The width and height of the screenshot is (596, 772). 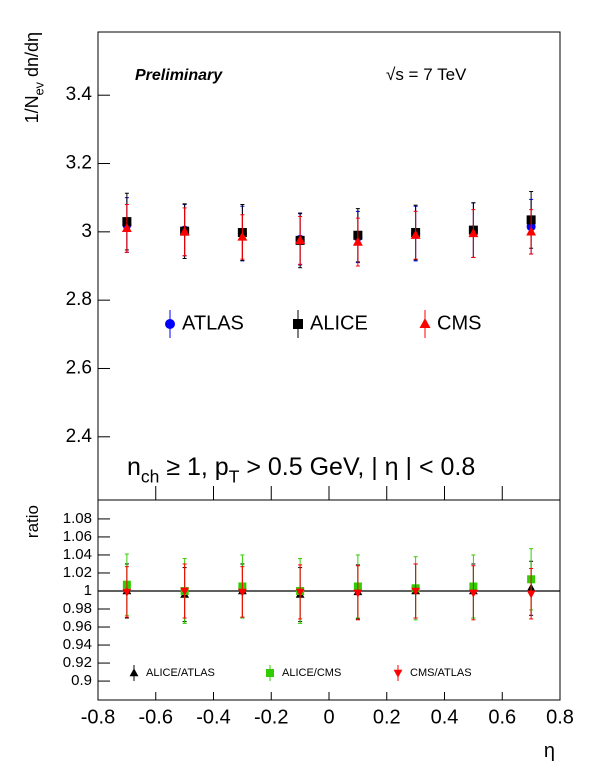 I want to click on legend-label: ALICE/CMS, so click(x=311, y=673).